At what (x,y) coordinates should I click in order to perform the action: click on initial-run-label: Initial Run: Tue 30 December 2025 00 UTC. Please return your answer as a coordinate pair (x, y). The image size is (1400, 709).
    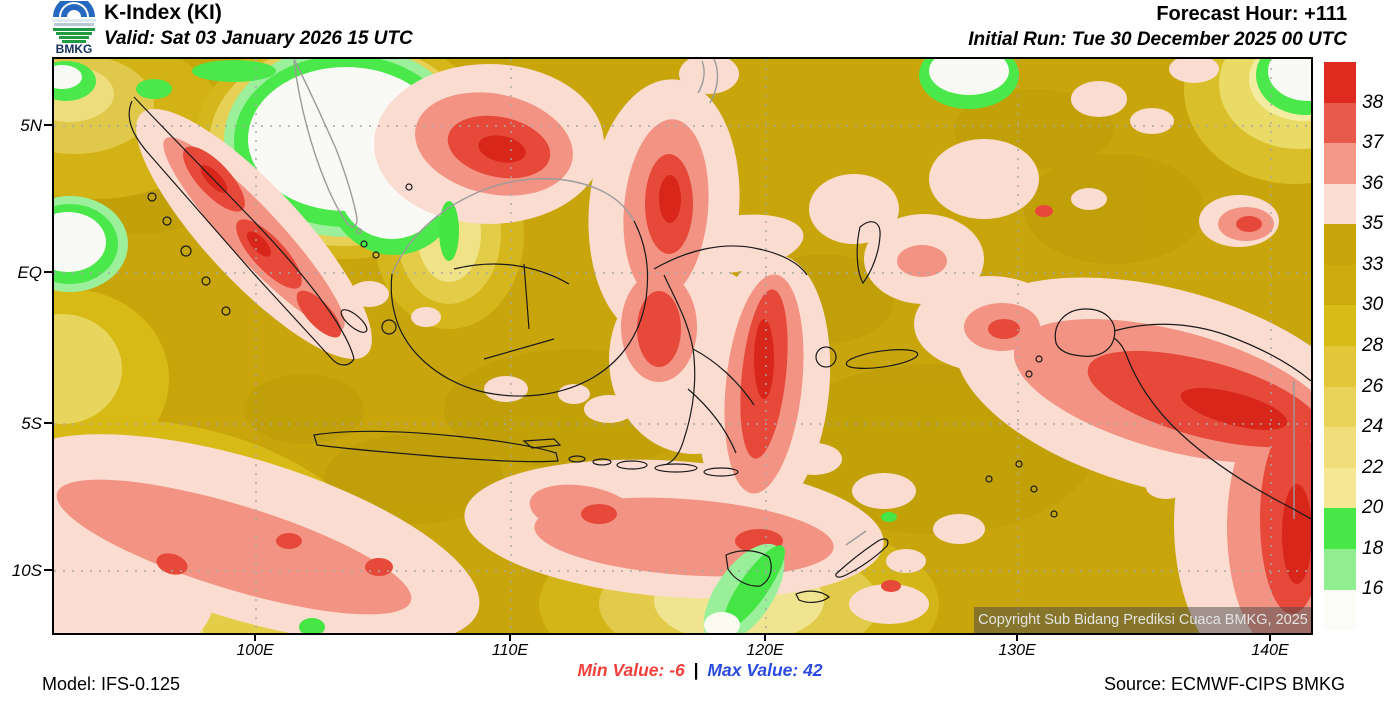
    Looking at the image, I should click on (1157, 39).